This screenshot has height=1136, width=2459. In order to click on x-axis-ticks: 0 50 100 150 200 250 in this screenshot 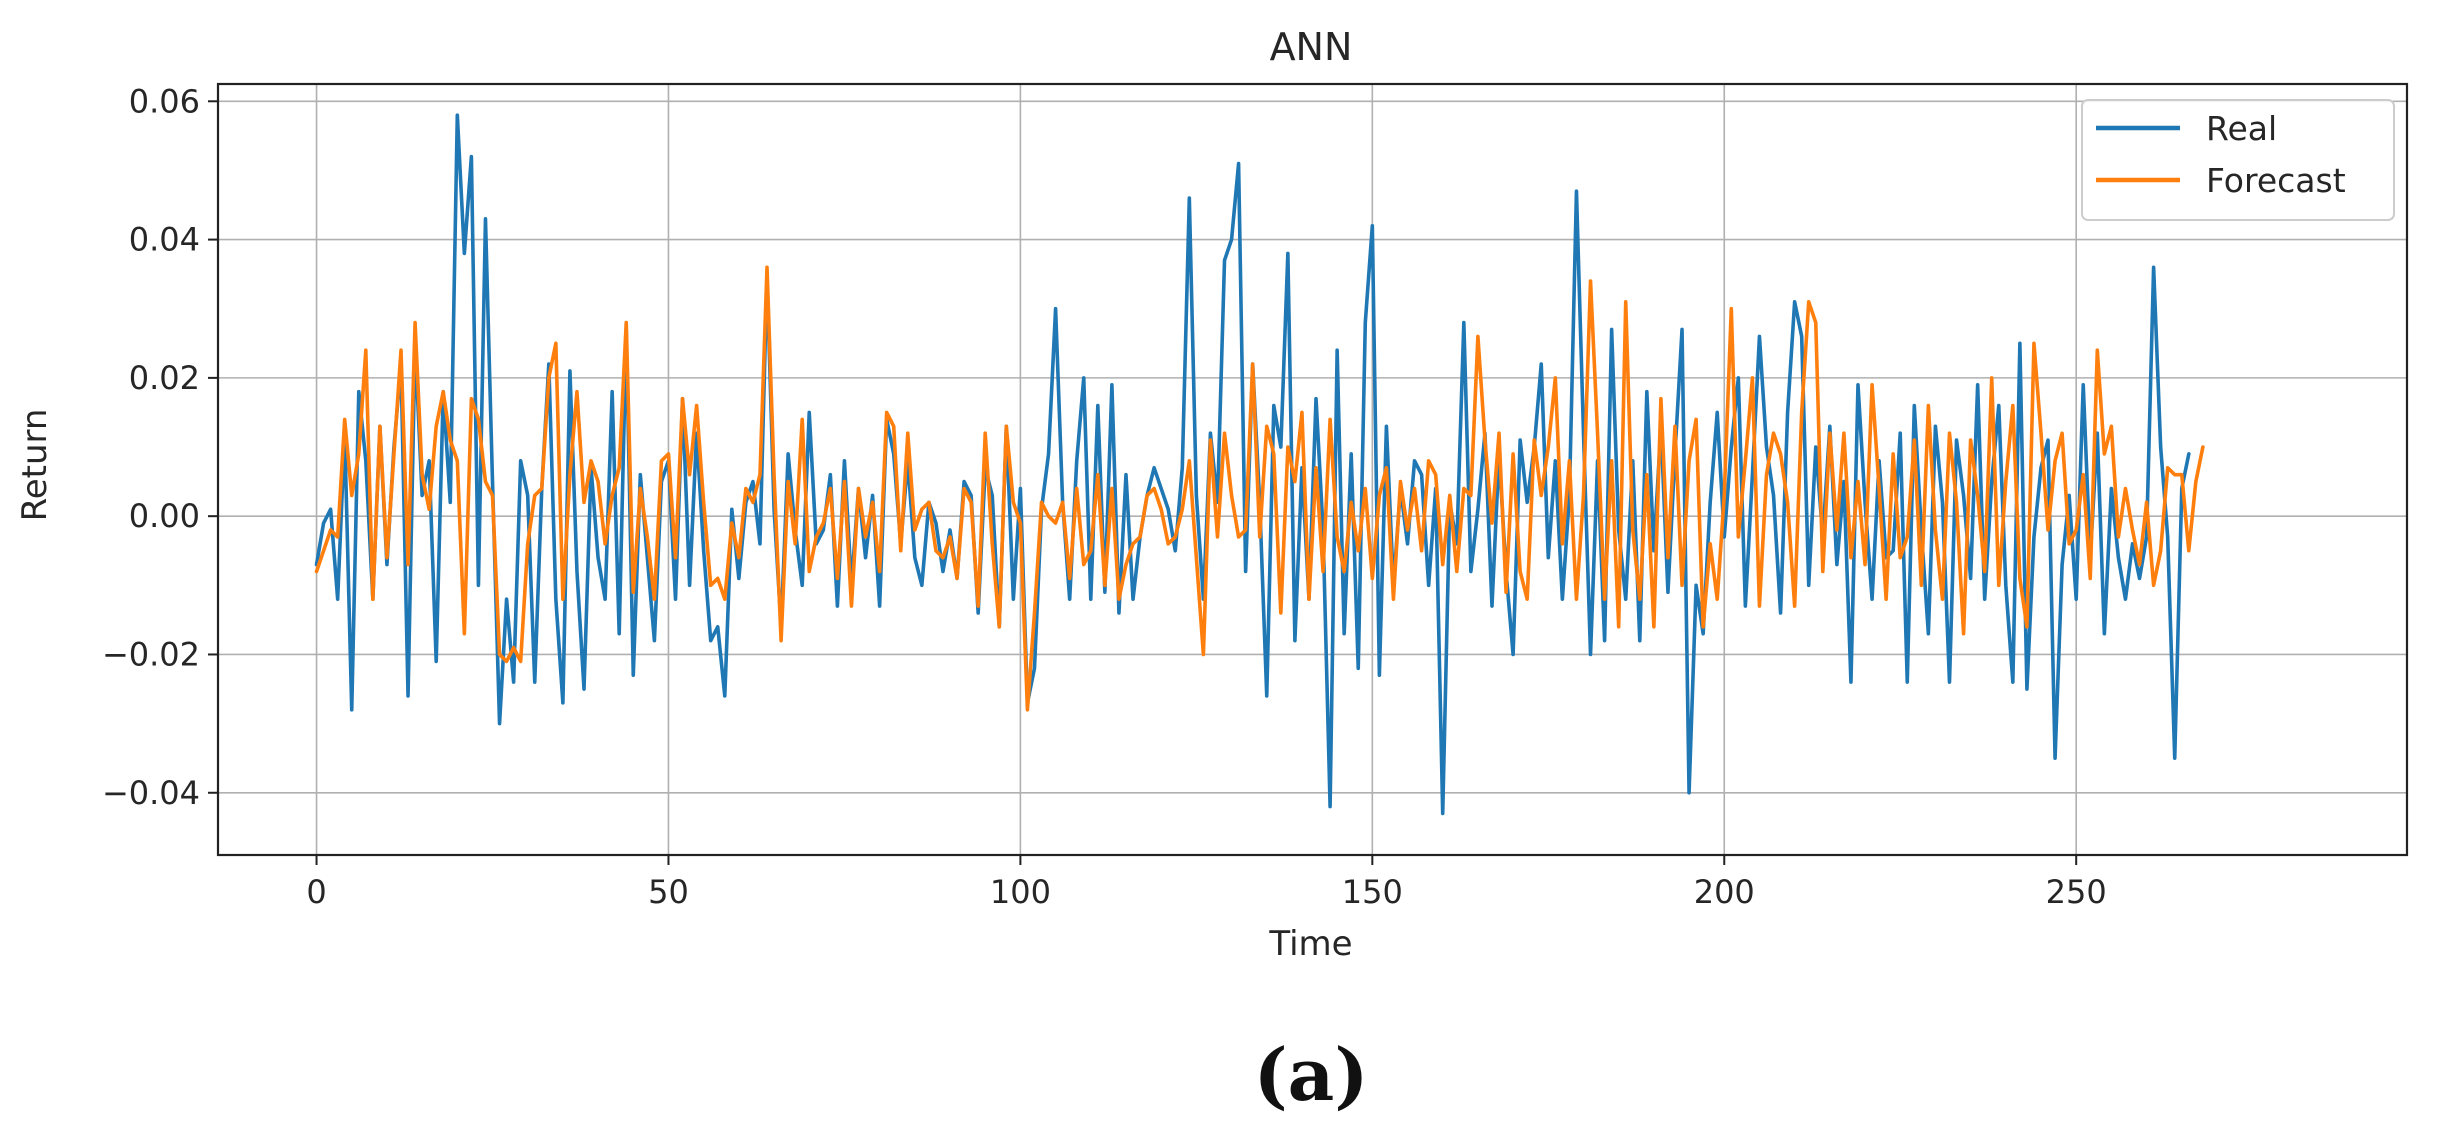, I will do `click(1206, 883)`.